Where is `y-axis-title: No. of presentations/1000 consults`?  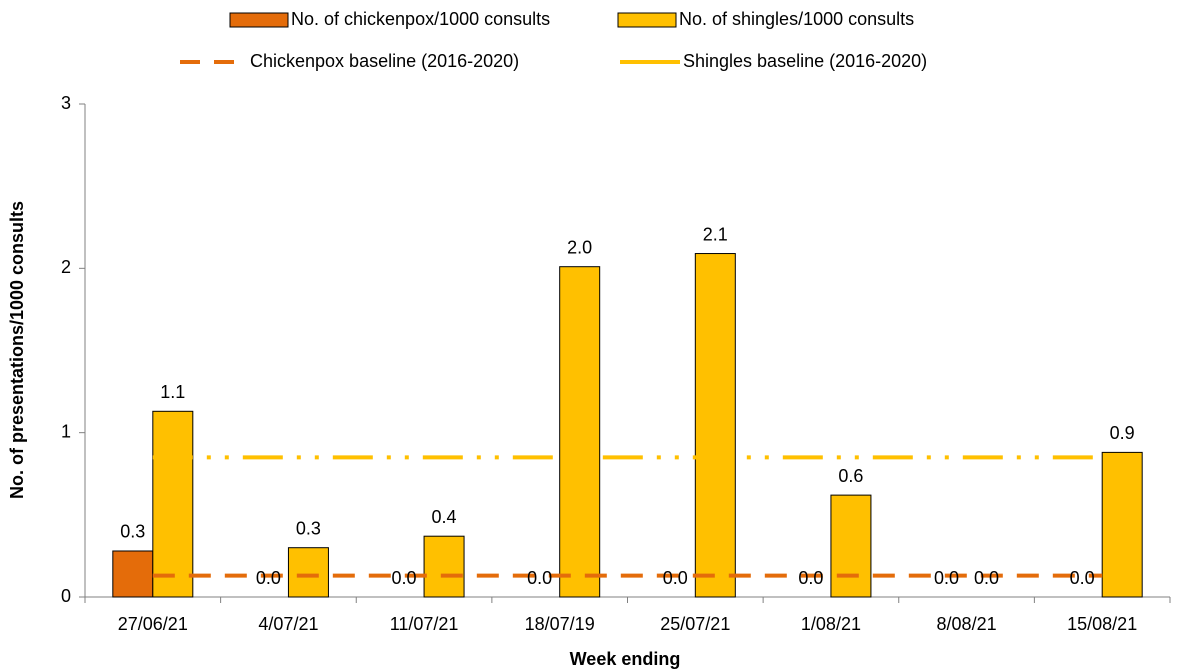
y-axis-title: No. of presentations/1000 consults is located at coordinates (17, 350).